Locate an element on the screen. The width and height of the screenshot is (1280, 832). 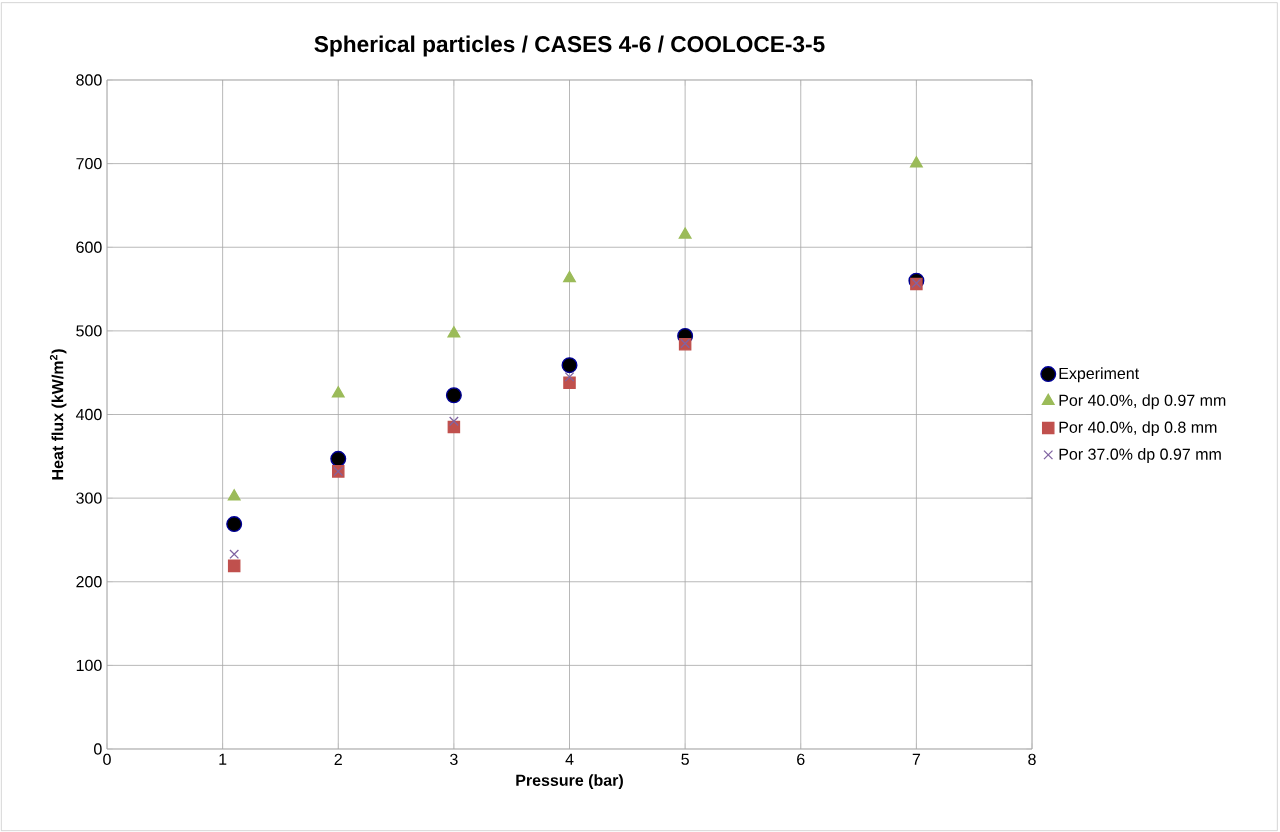
y-tick-label: 500 is located at coordinates (89, 331).